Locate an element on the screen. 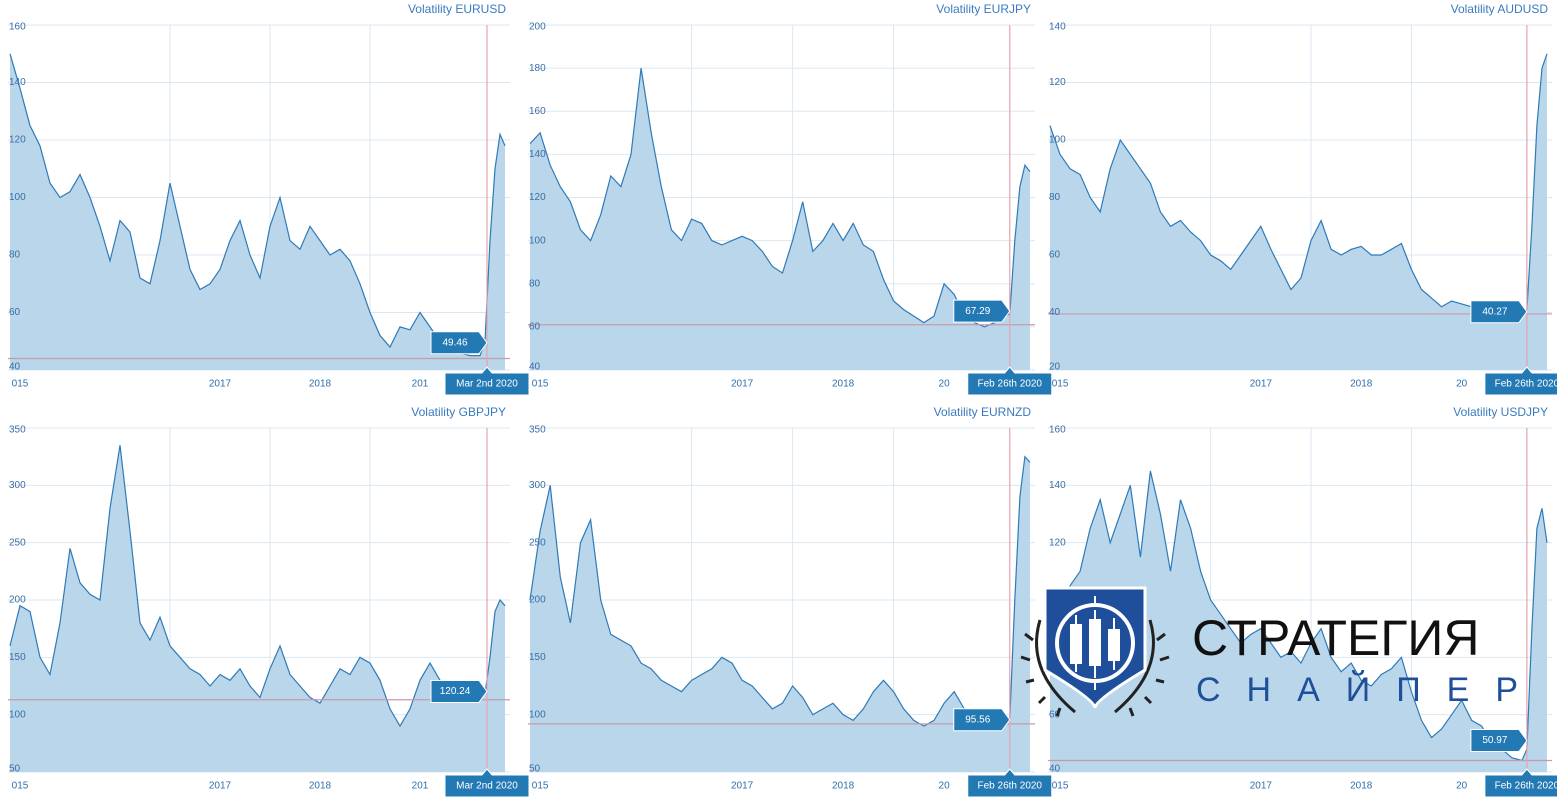 The width and height of the screenshot is (1557, 800). value-label: 50.97 is located at coordinates (1494, 740).